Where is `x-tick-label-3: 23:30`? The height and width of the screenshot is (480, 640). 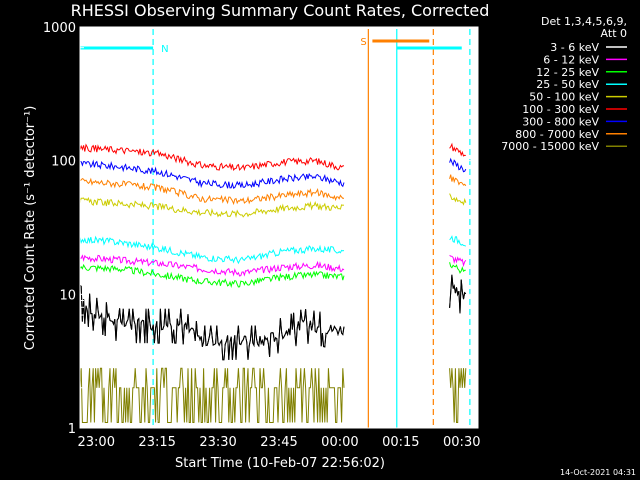
x-tick-label-3: 23:30 is located at coordinates (217, 442).